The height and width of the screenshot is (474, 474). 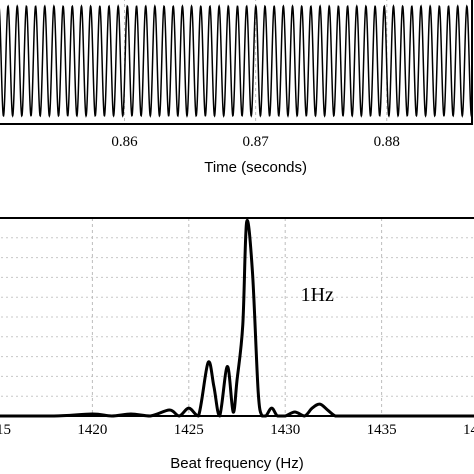 I want to click on frequency-tick-label: 1440, so click(x=468, y=430).